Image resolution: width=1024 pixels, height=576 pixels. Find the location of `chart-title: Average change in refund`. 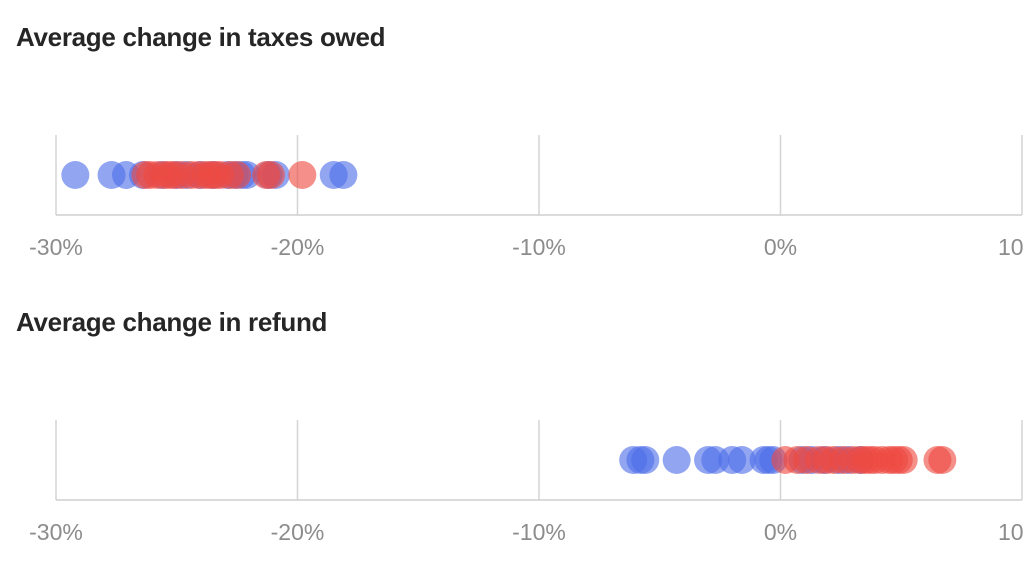

chart-title: Average change in refund is located at coordinates (172, 322).